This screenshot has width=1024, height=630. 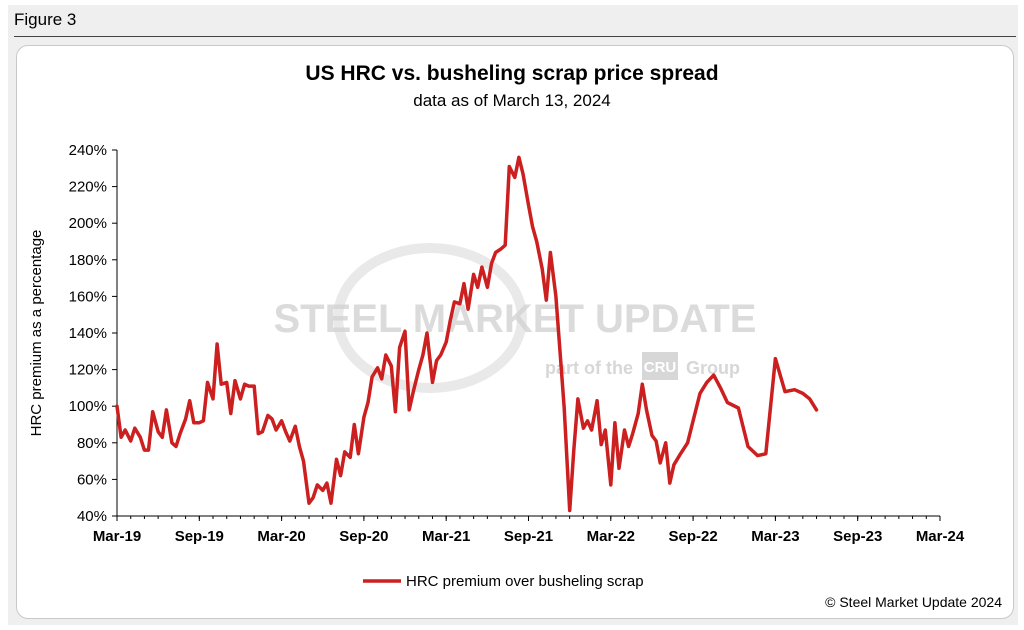 What do you see at coordinates (199, 536) in the screenshot?
I see `x-tick-label: Sep-19` at bounding box center [199, 536].